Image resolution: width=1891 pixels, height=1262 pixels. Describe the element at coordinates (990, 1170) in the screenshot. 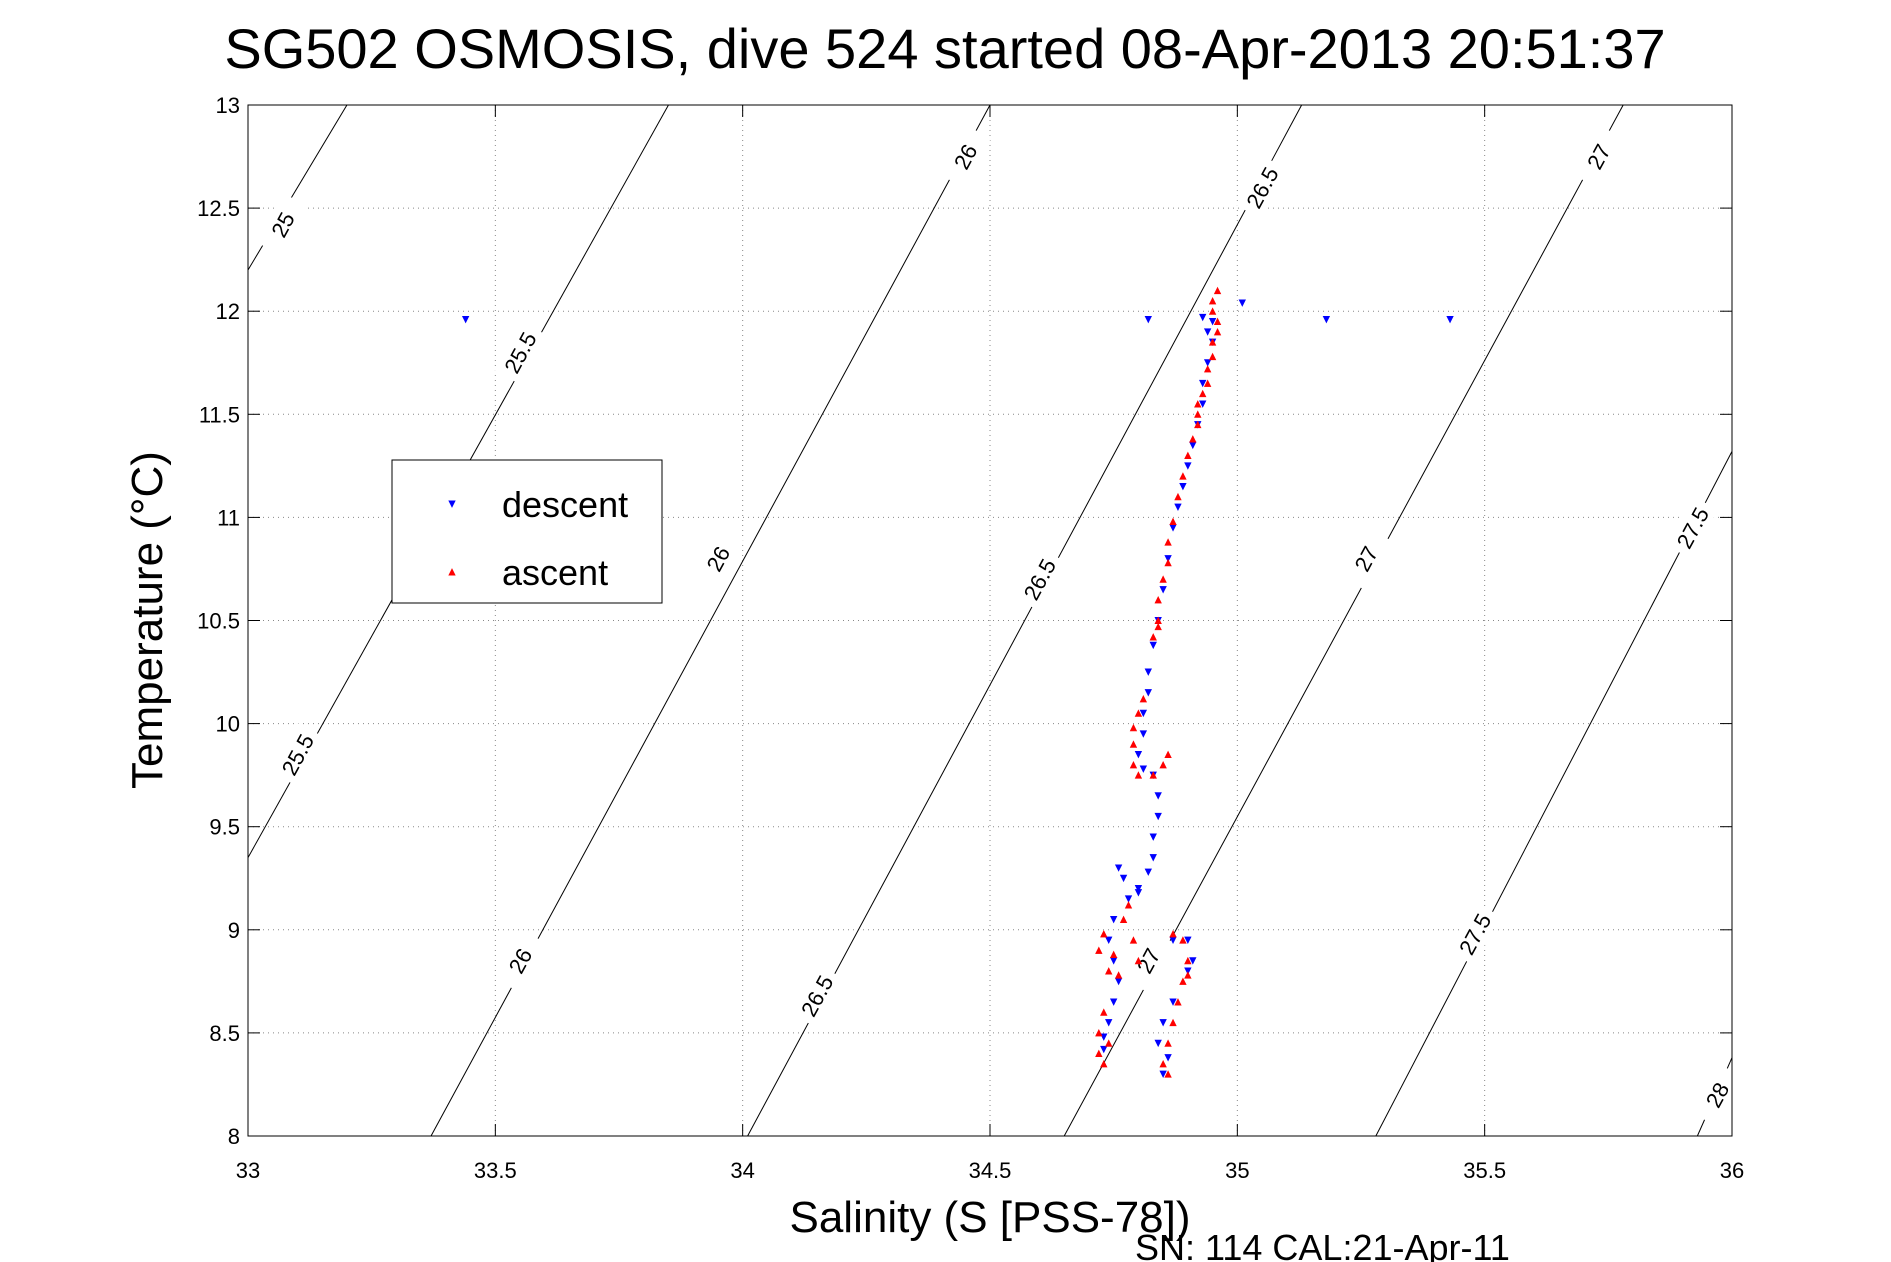

I see `x-tick-label: 34.5` at that location.